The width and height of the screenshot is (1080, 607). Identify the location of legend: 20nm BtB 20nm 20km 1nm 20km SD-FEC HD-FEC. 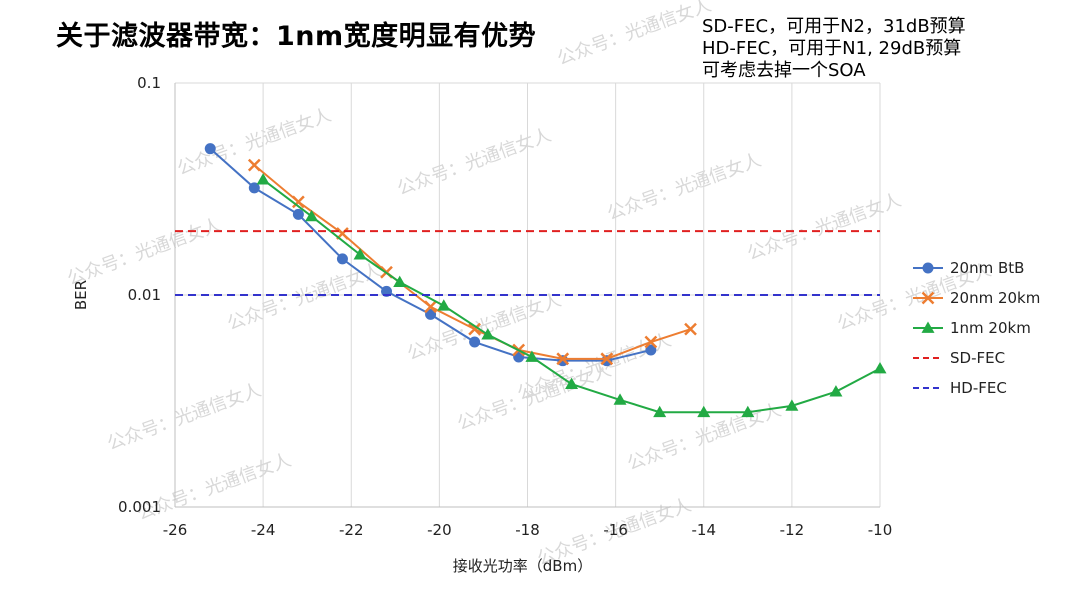
(976, 328).